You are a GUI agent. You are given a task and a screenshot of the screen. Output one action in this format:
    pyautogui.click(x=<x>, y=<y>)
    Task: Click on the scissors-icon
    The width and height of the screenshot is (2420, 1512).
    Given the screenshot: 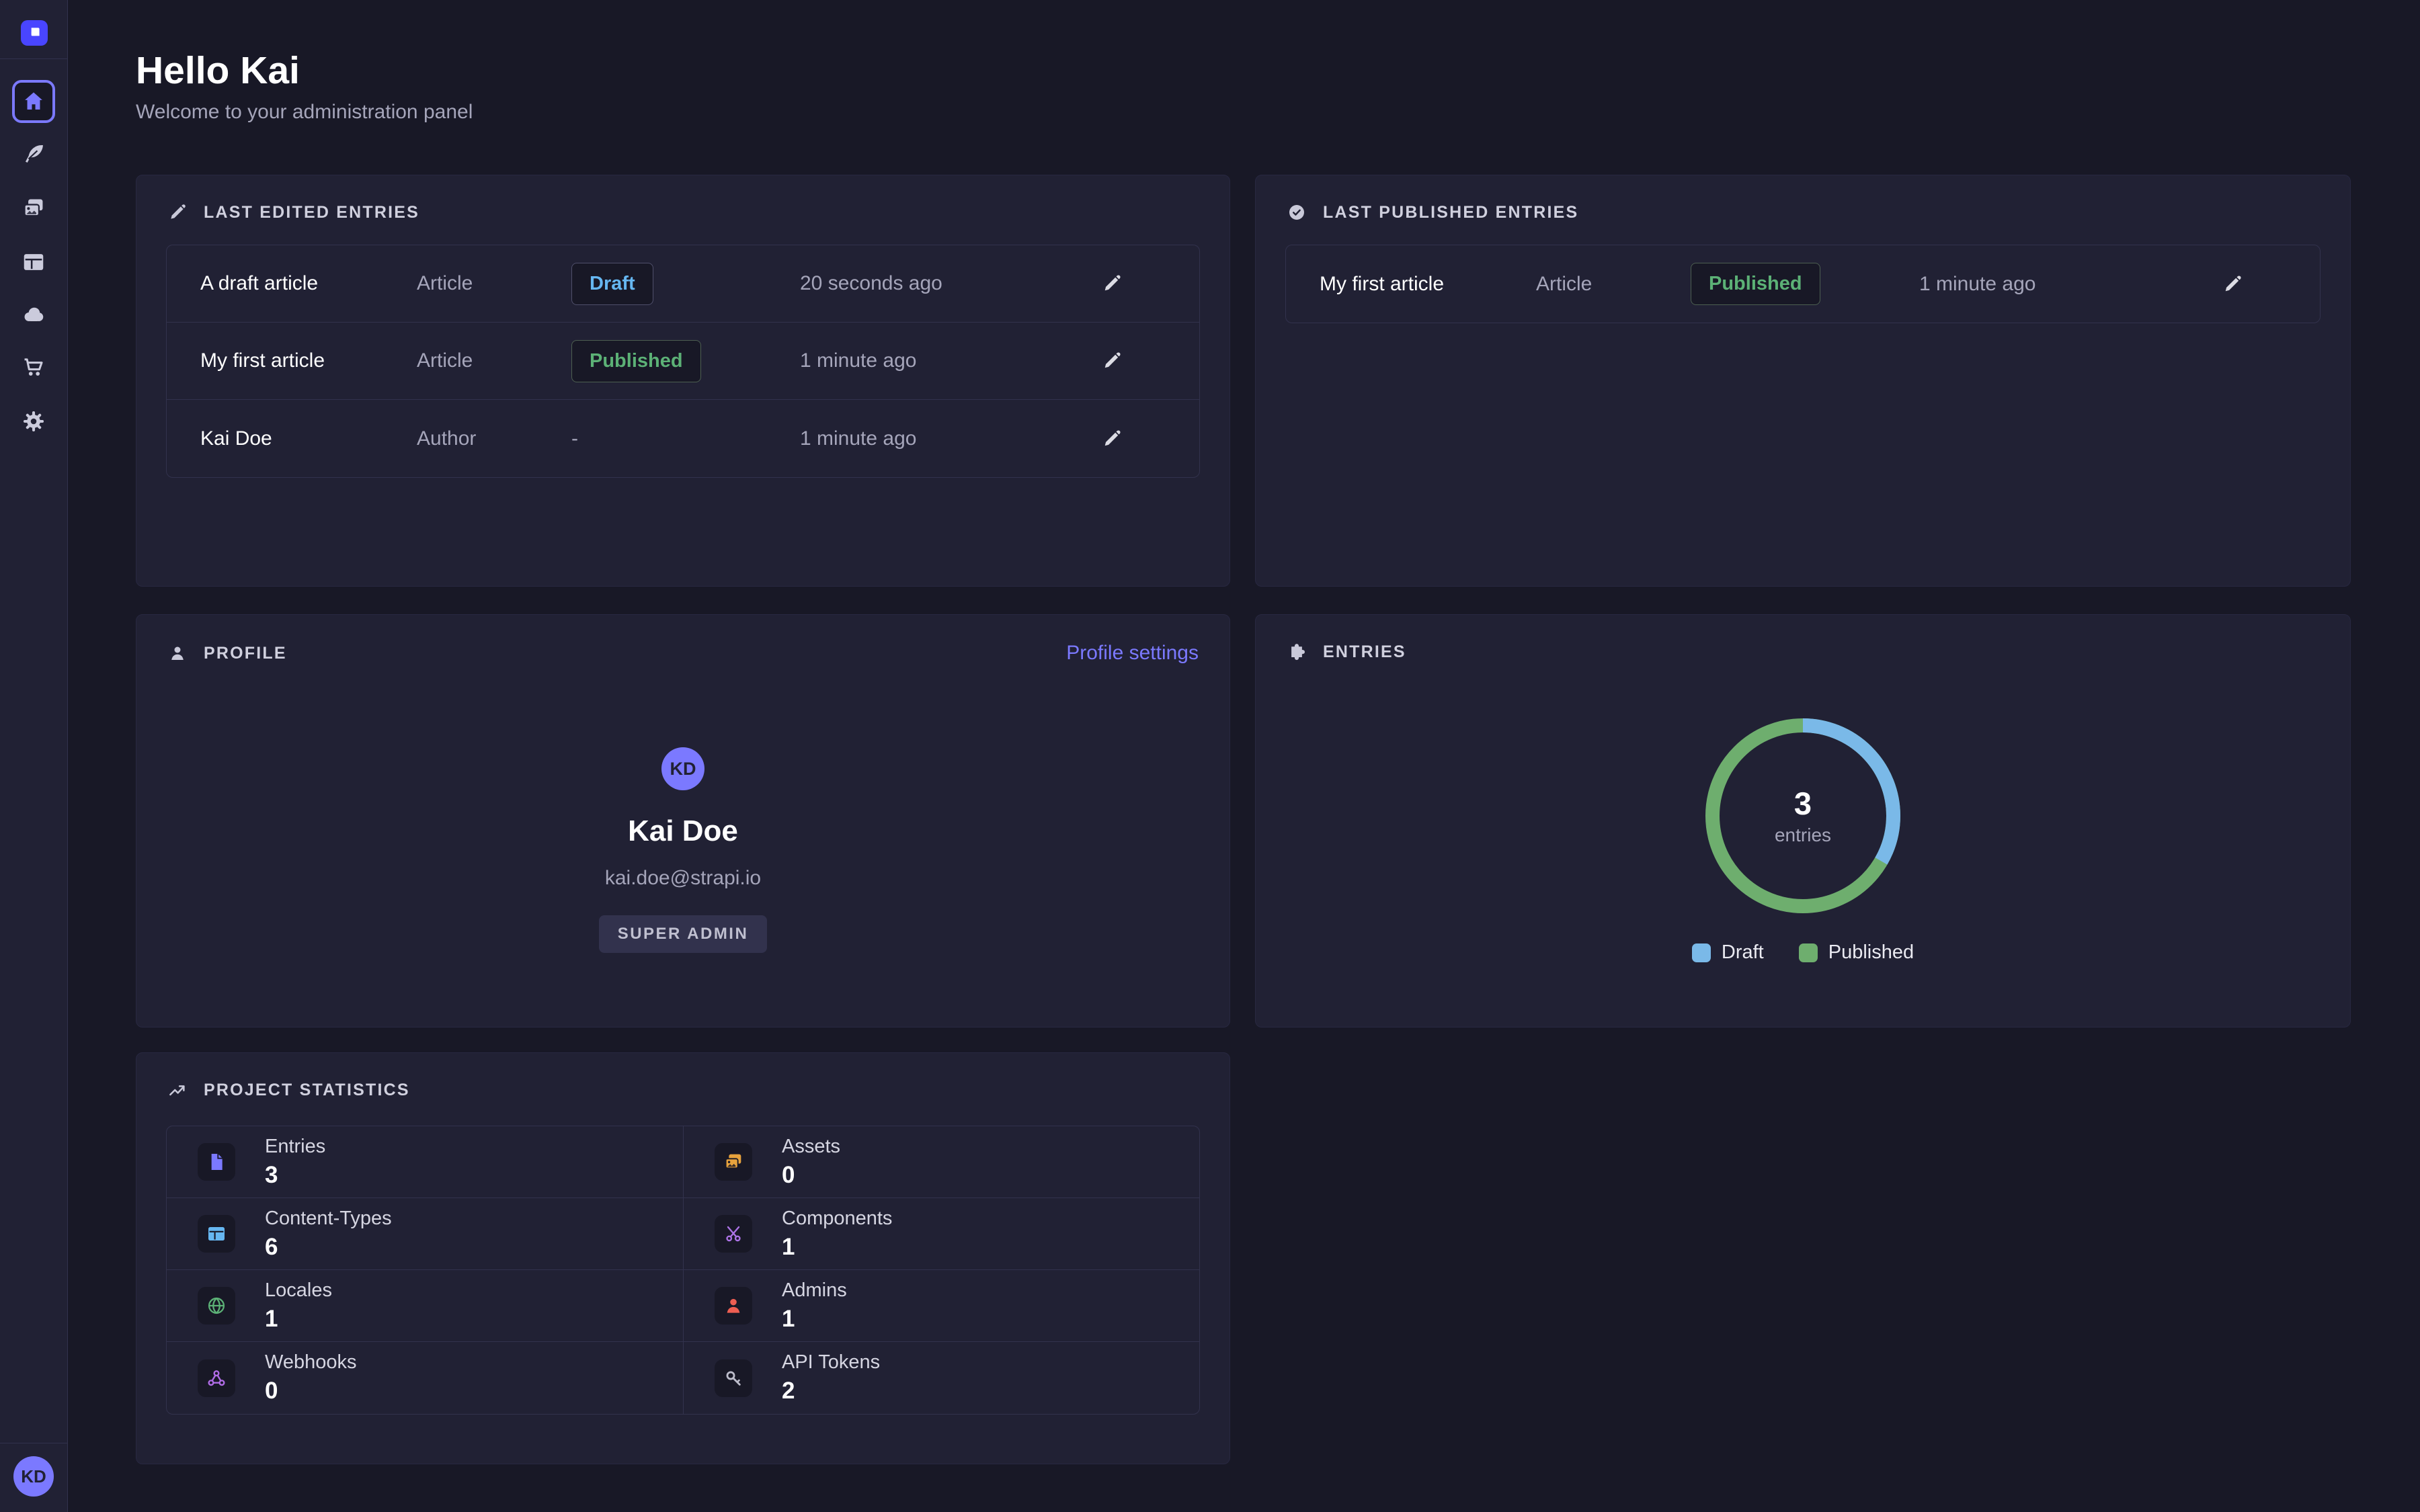 What is the action you would take?
    pyautogui.click(x=734, y=1234)
    